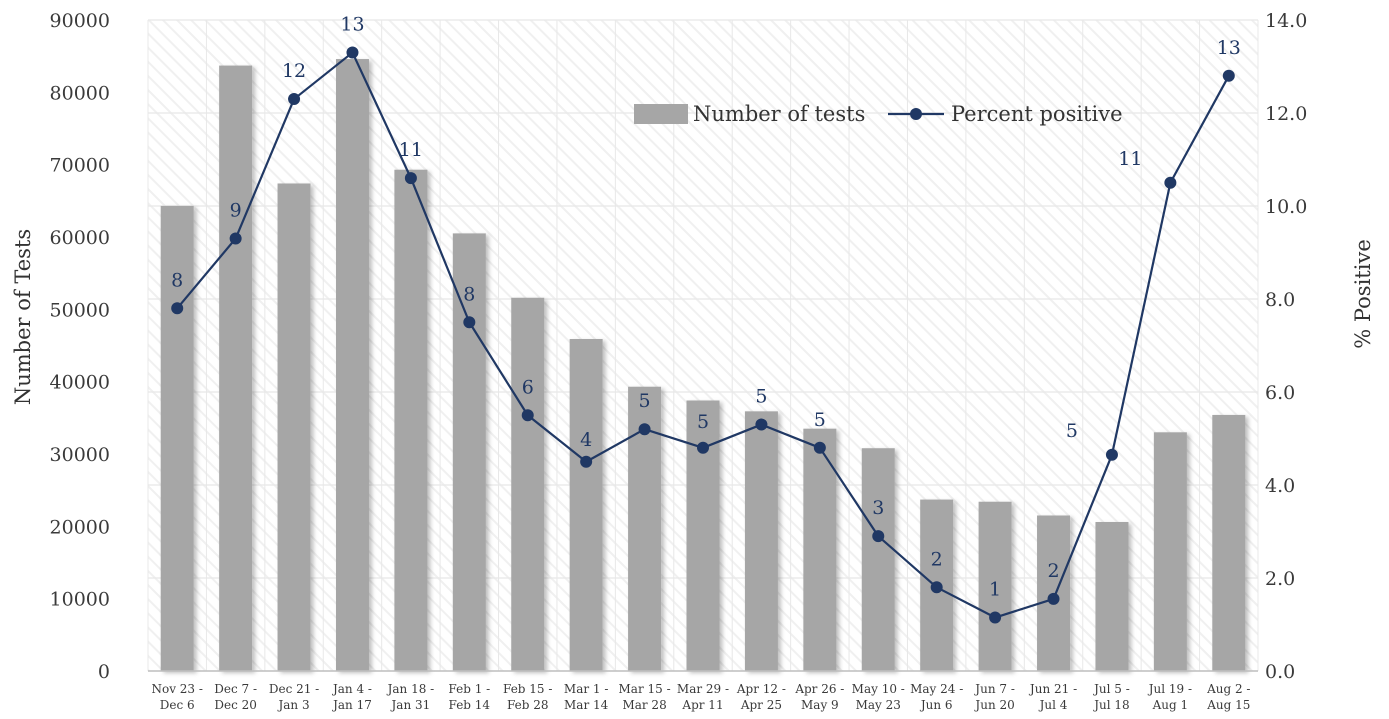 The width and height of the screenshot is (1389, 719). I want to click on x-tick-label-line1: Nov 23 -, so click(176, 689).